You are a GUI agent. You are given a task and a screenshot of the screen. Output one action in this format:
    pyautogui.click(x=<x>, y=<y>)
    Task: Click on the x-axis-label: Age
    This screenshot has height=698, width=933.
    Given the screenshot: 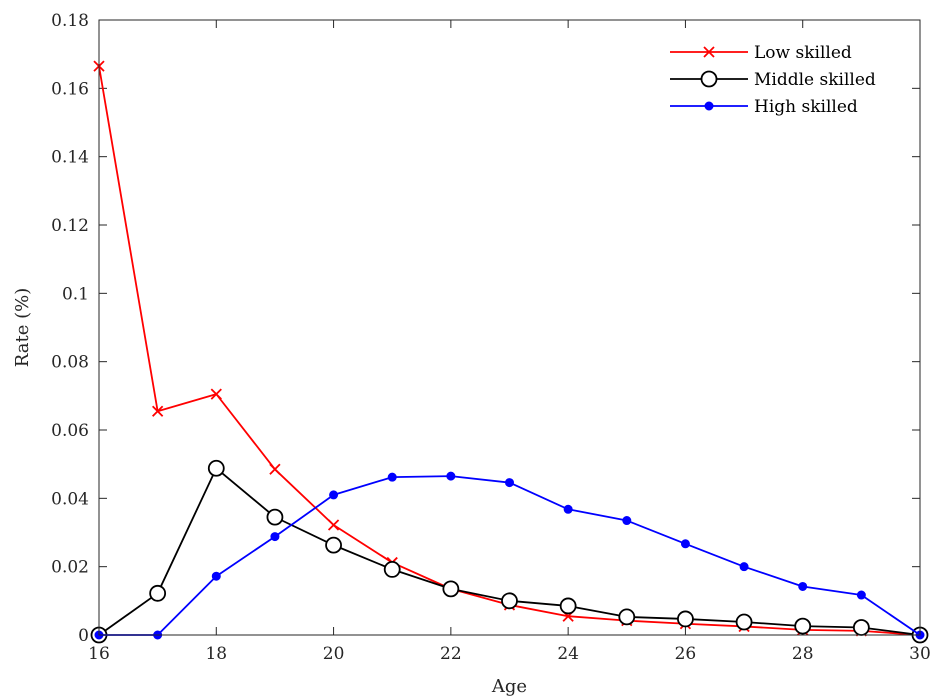 What is the action you would take?
    pyautogui.click(x=509, y=686)
    